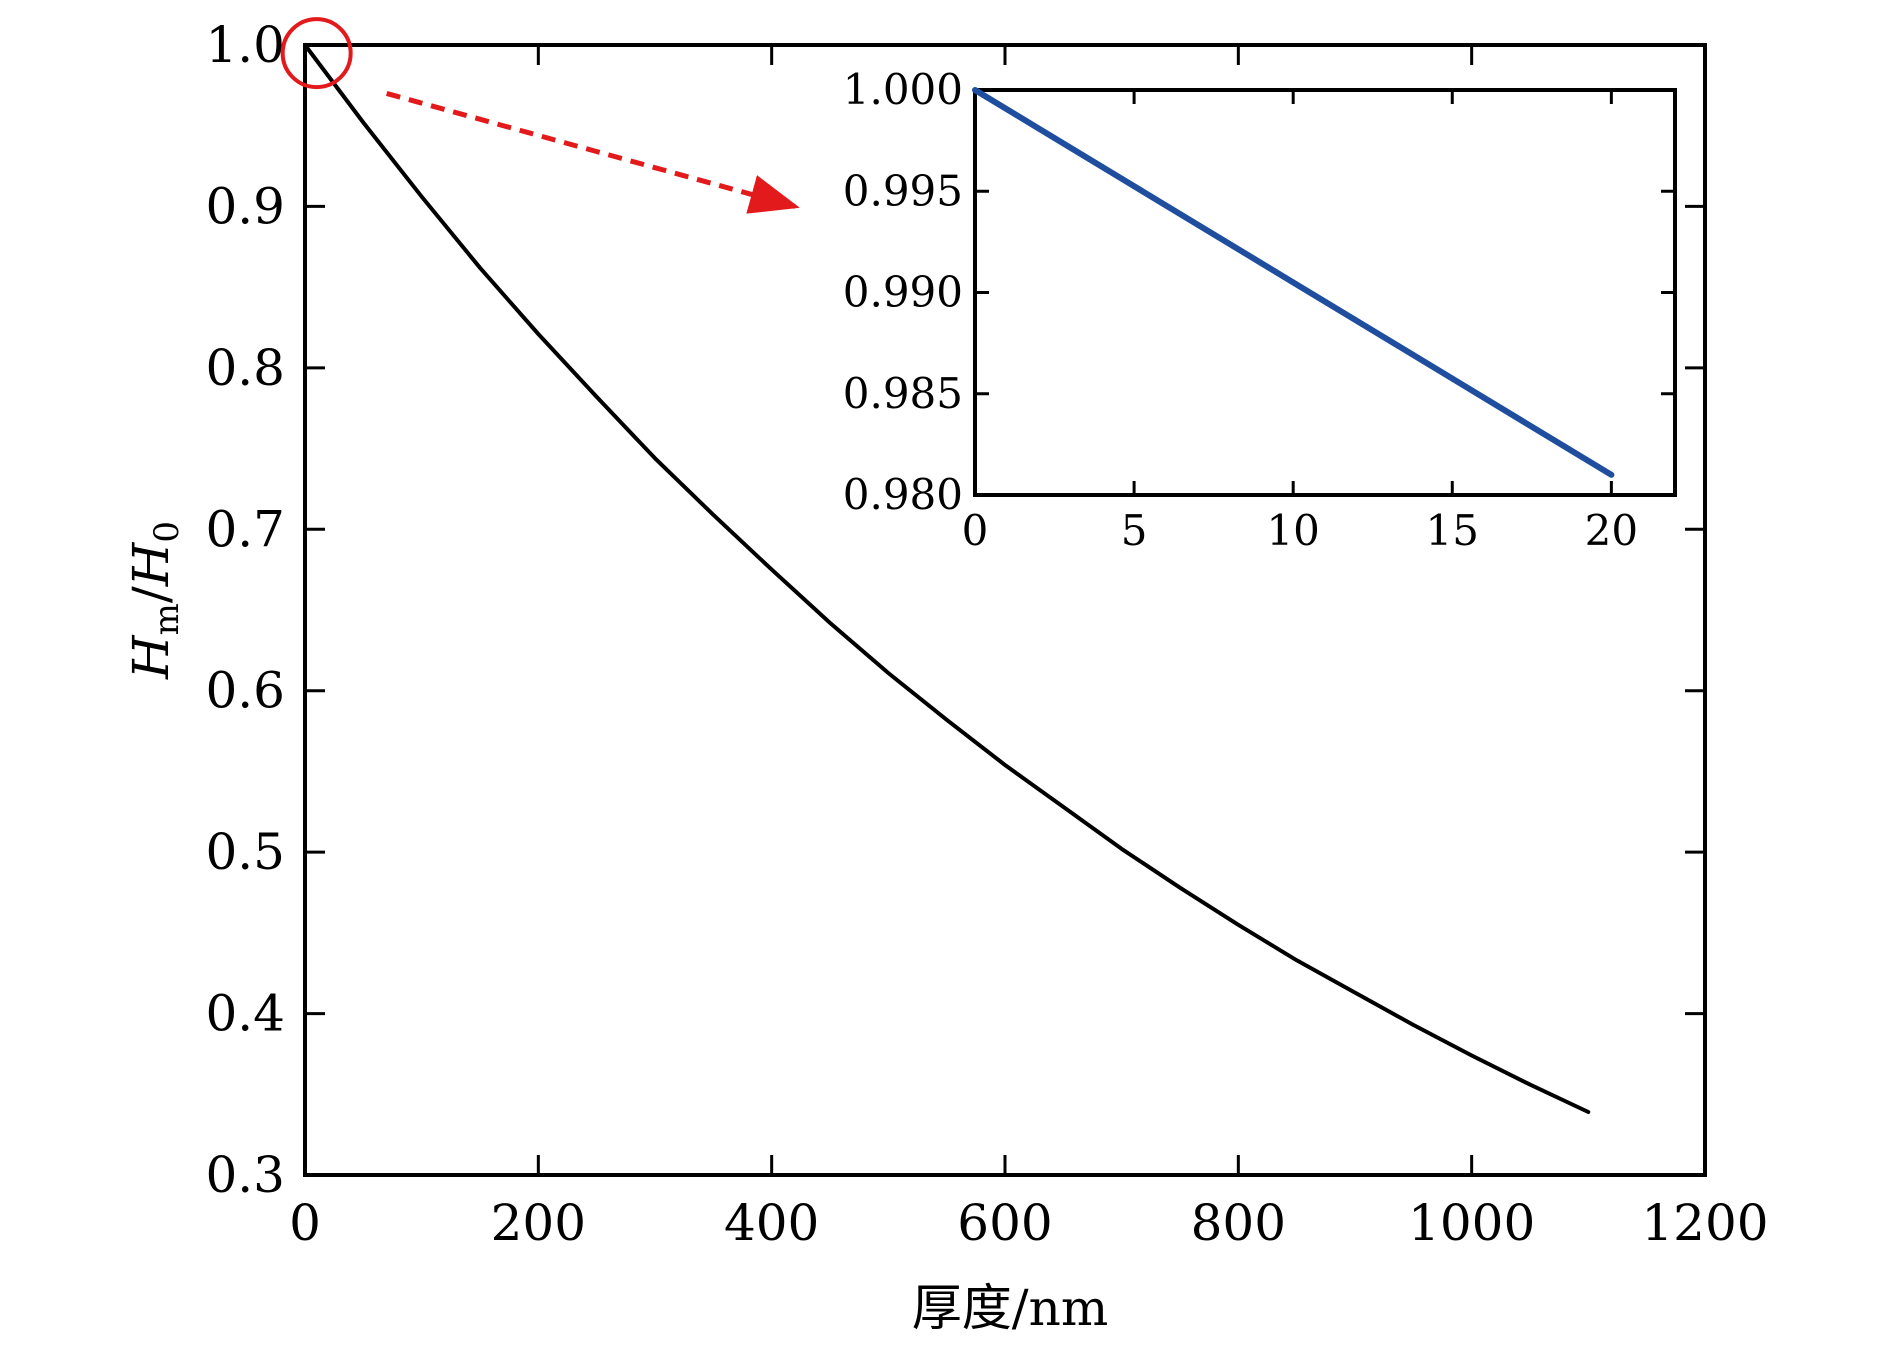  What do you see at coordinates (903, 89) in the screenshot?
I see `inset-ytick-label: 1.000` at bounding box center [903, 89].